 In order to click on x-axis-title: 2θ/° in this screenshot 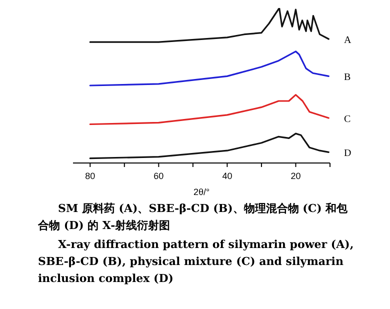, I will do `click(201, 192)`.